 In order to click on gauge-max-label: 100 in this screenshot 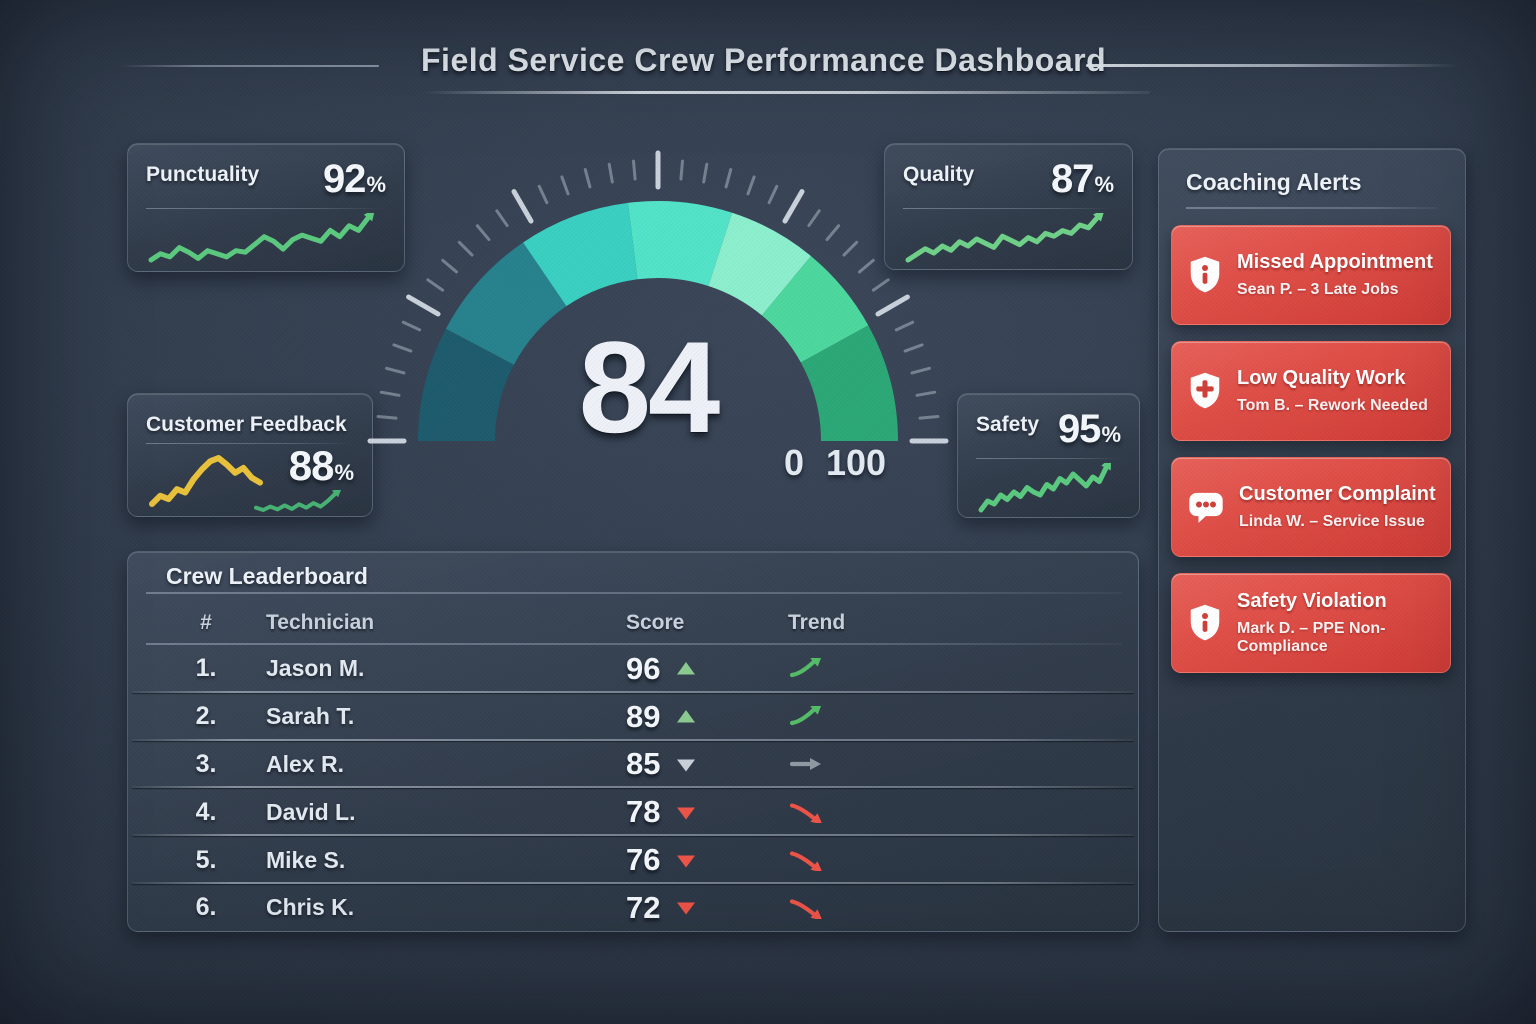, I will do `click(856, 462)`.